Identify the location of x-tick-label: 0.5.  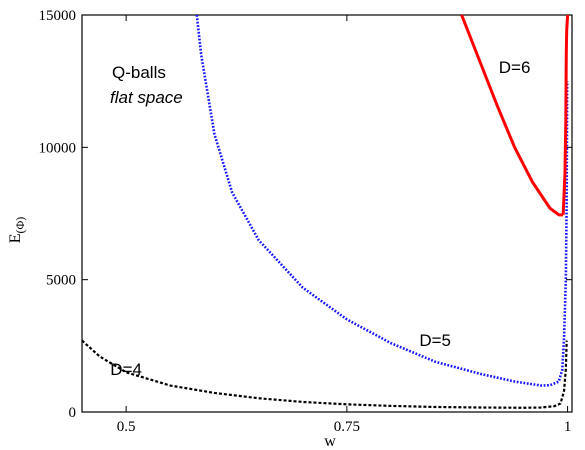
(126, 427).